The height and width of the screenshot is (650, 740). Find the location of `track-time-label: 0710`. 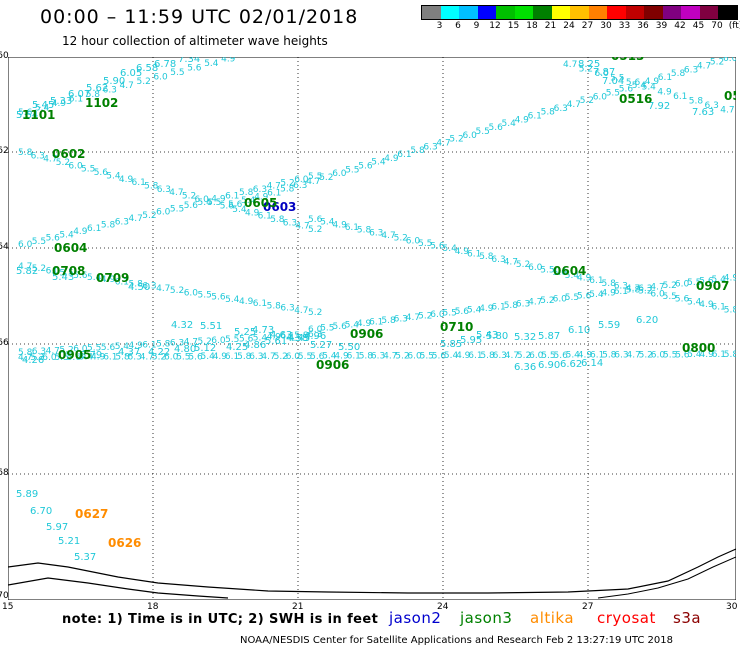

track-time-label: 0710 is located at coordinates (456, 327).